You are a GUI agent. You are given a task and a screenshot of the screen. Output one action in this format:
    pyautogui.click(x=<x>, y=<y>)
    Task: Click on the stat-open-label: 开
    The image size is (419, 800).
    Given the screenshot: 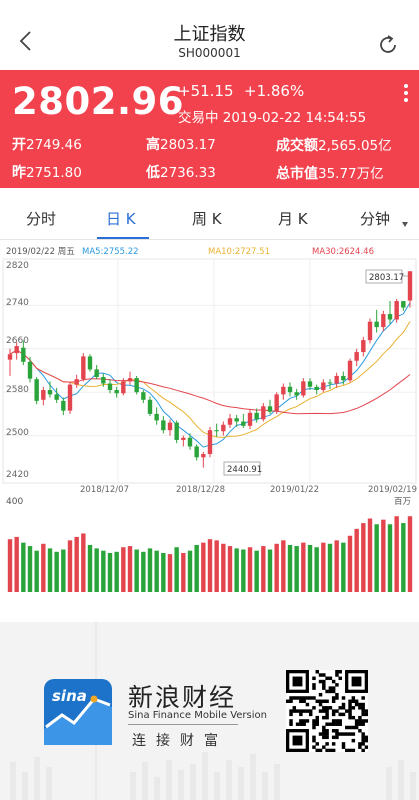 What is the action you would take?
    pyautogui.click(x=19, y=145)
    